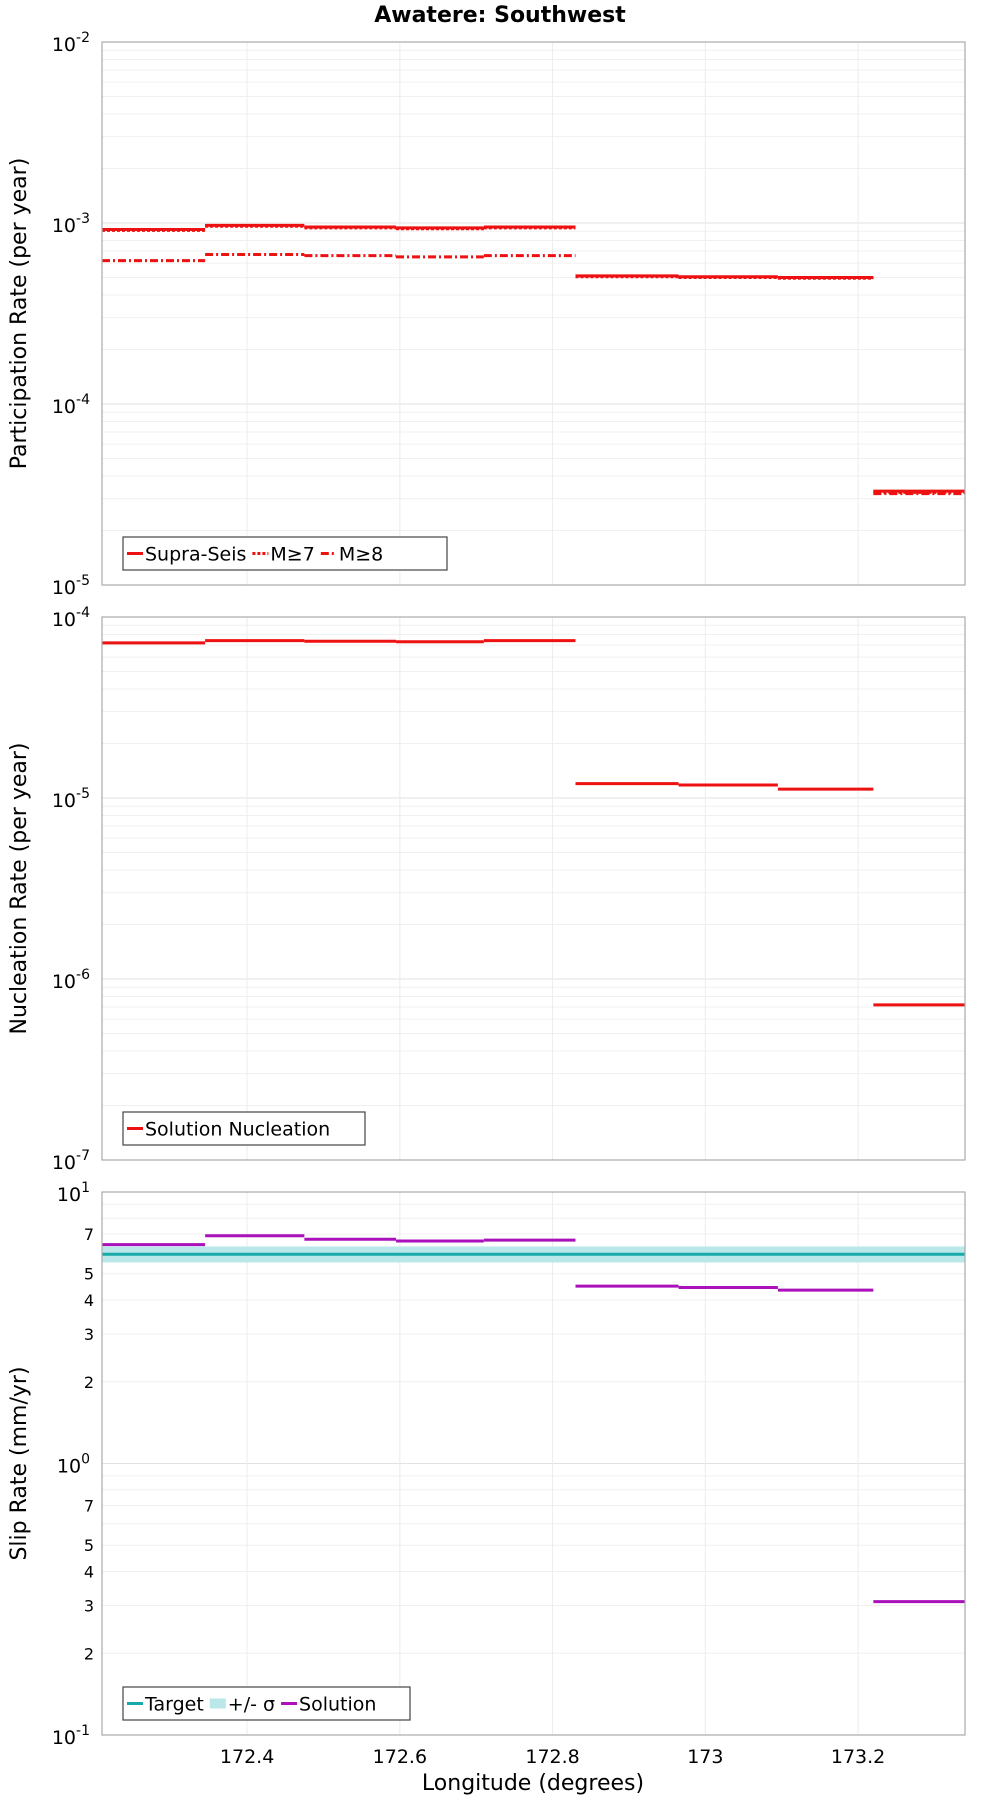 This screenshot has height=1800, width=1000. Describe the element at coordinates (195, 555) in the screenshot. I see `legend-label: Supra-Seis` at that location.